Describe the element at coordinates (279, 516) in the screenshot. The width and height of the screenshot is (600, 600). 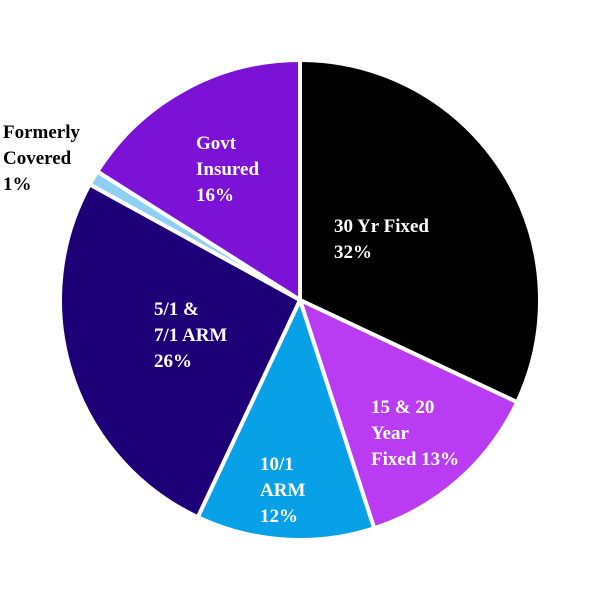
I see `slice-label-line: 12%` at that location.